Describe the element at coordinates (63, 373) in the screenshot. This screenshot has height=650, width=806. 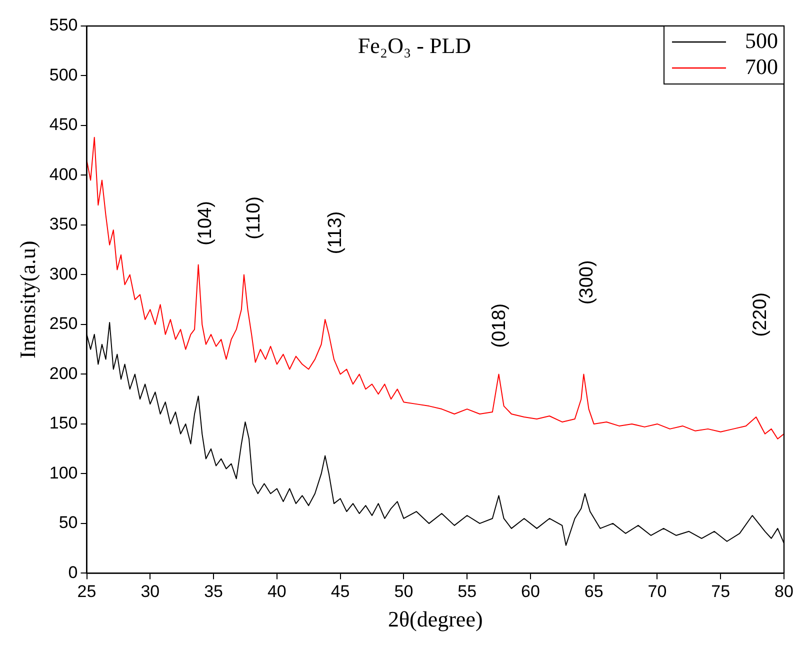
I see `y-tick-label: 200` at that location.